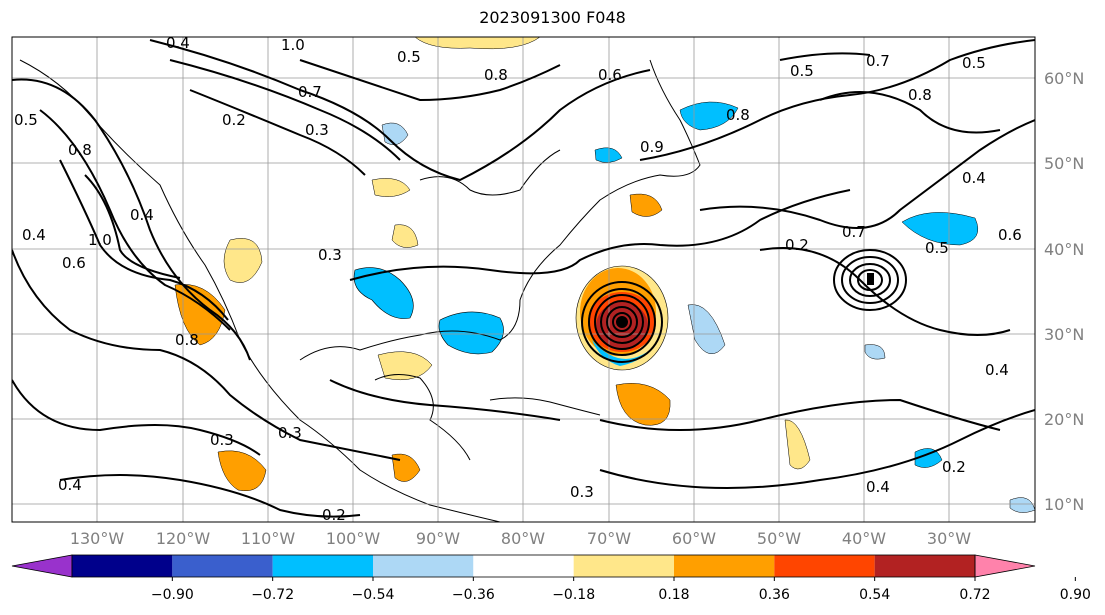 Image resolution: width=1105 pixels, height=615 pixels. I want to click on blue-patch-east-hurricane, so click(706, 329).